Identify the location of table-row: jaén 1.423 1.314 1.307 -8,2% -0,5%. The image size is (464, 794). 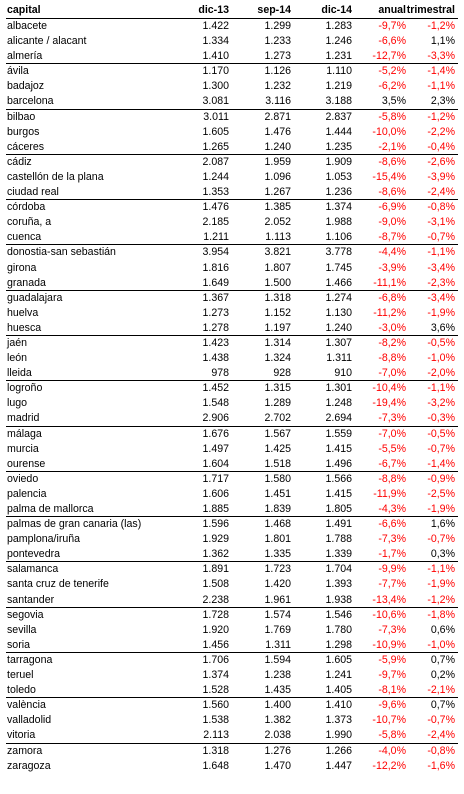
(232, 343).